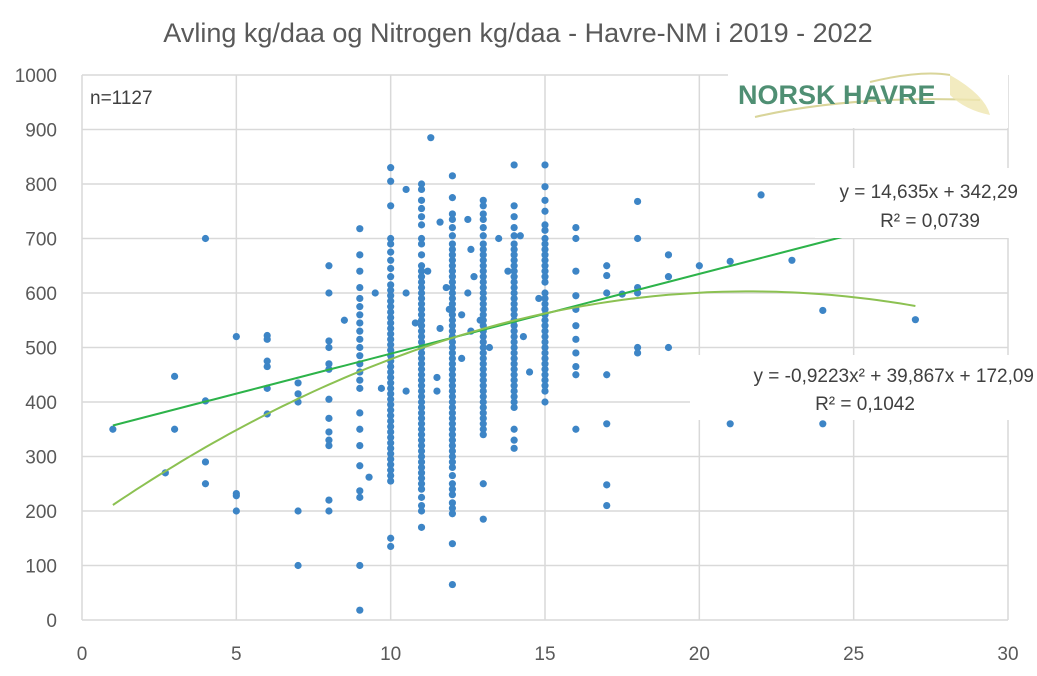 Image resolution: width=1037 pixels, height=676 pixels. I want to click on y-tick-label: 500, so click(41, 349).